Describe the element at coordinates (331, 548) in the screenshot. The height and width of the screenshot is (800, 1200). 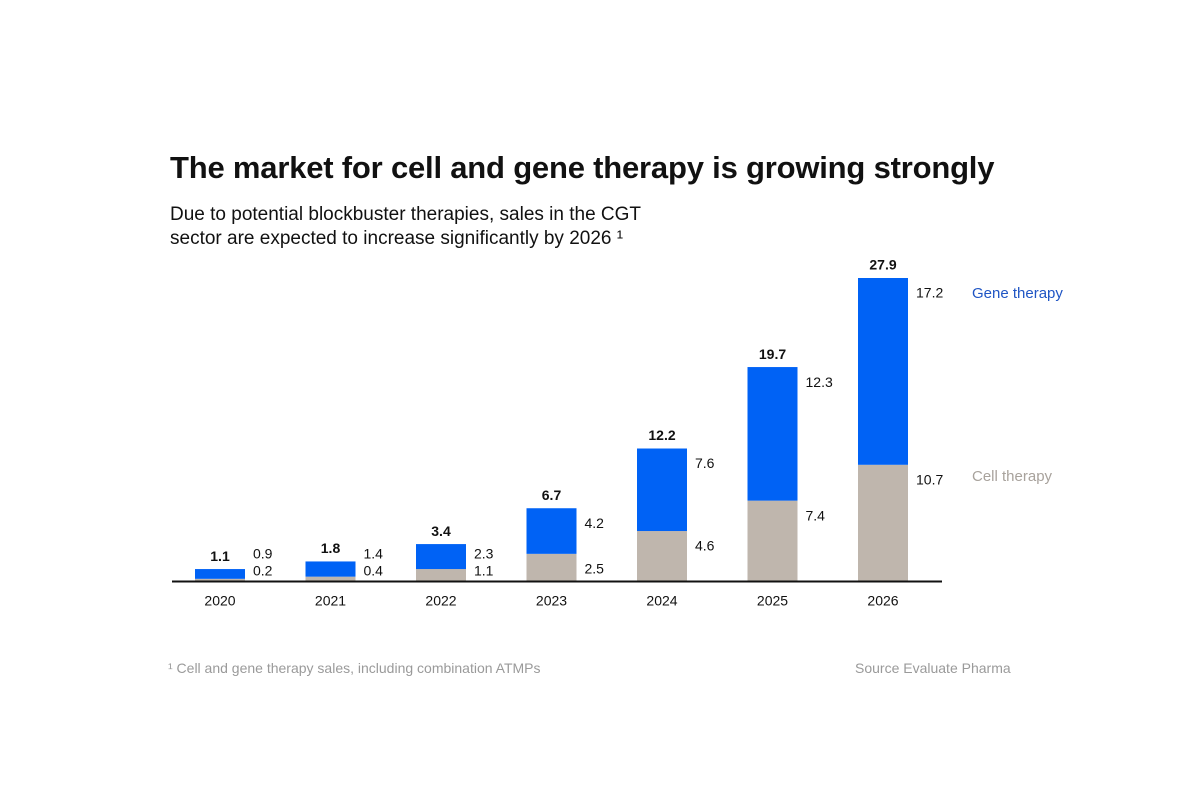
I see `data-label-total: 1.8` at that location.